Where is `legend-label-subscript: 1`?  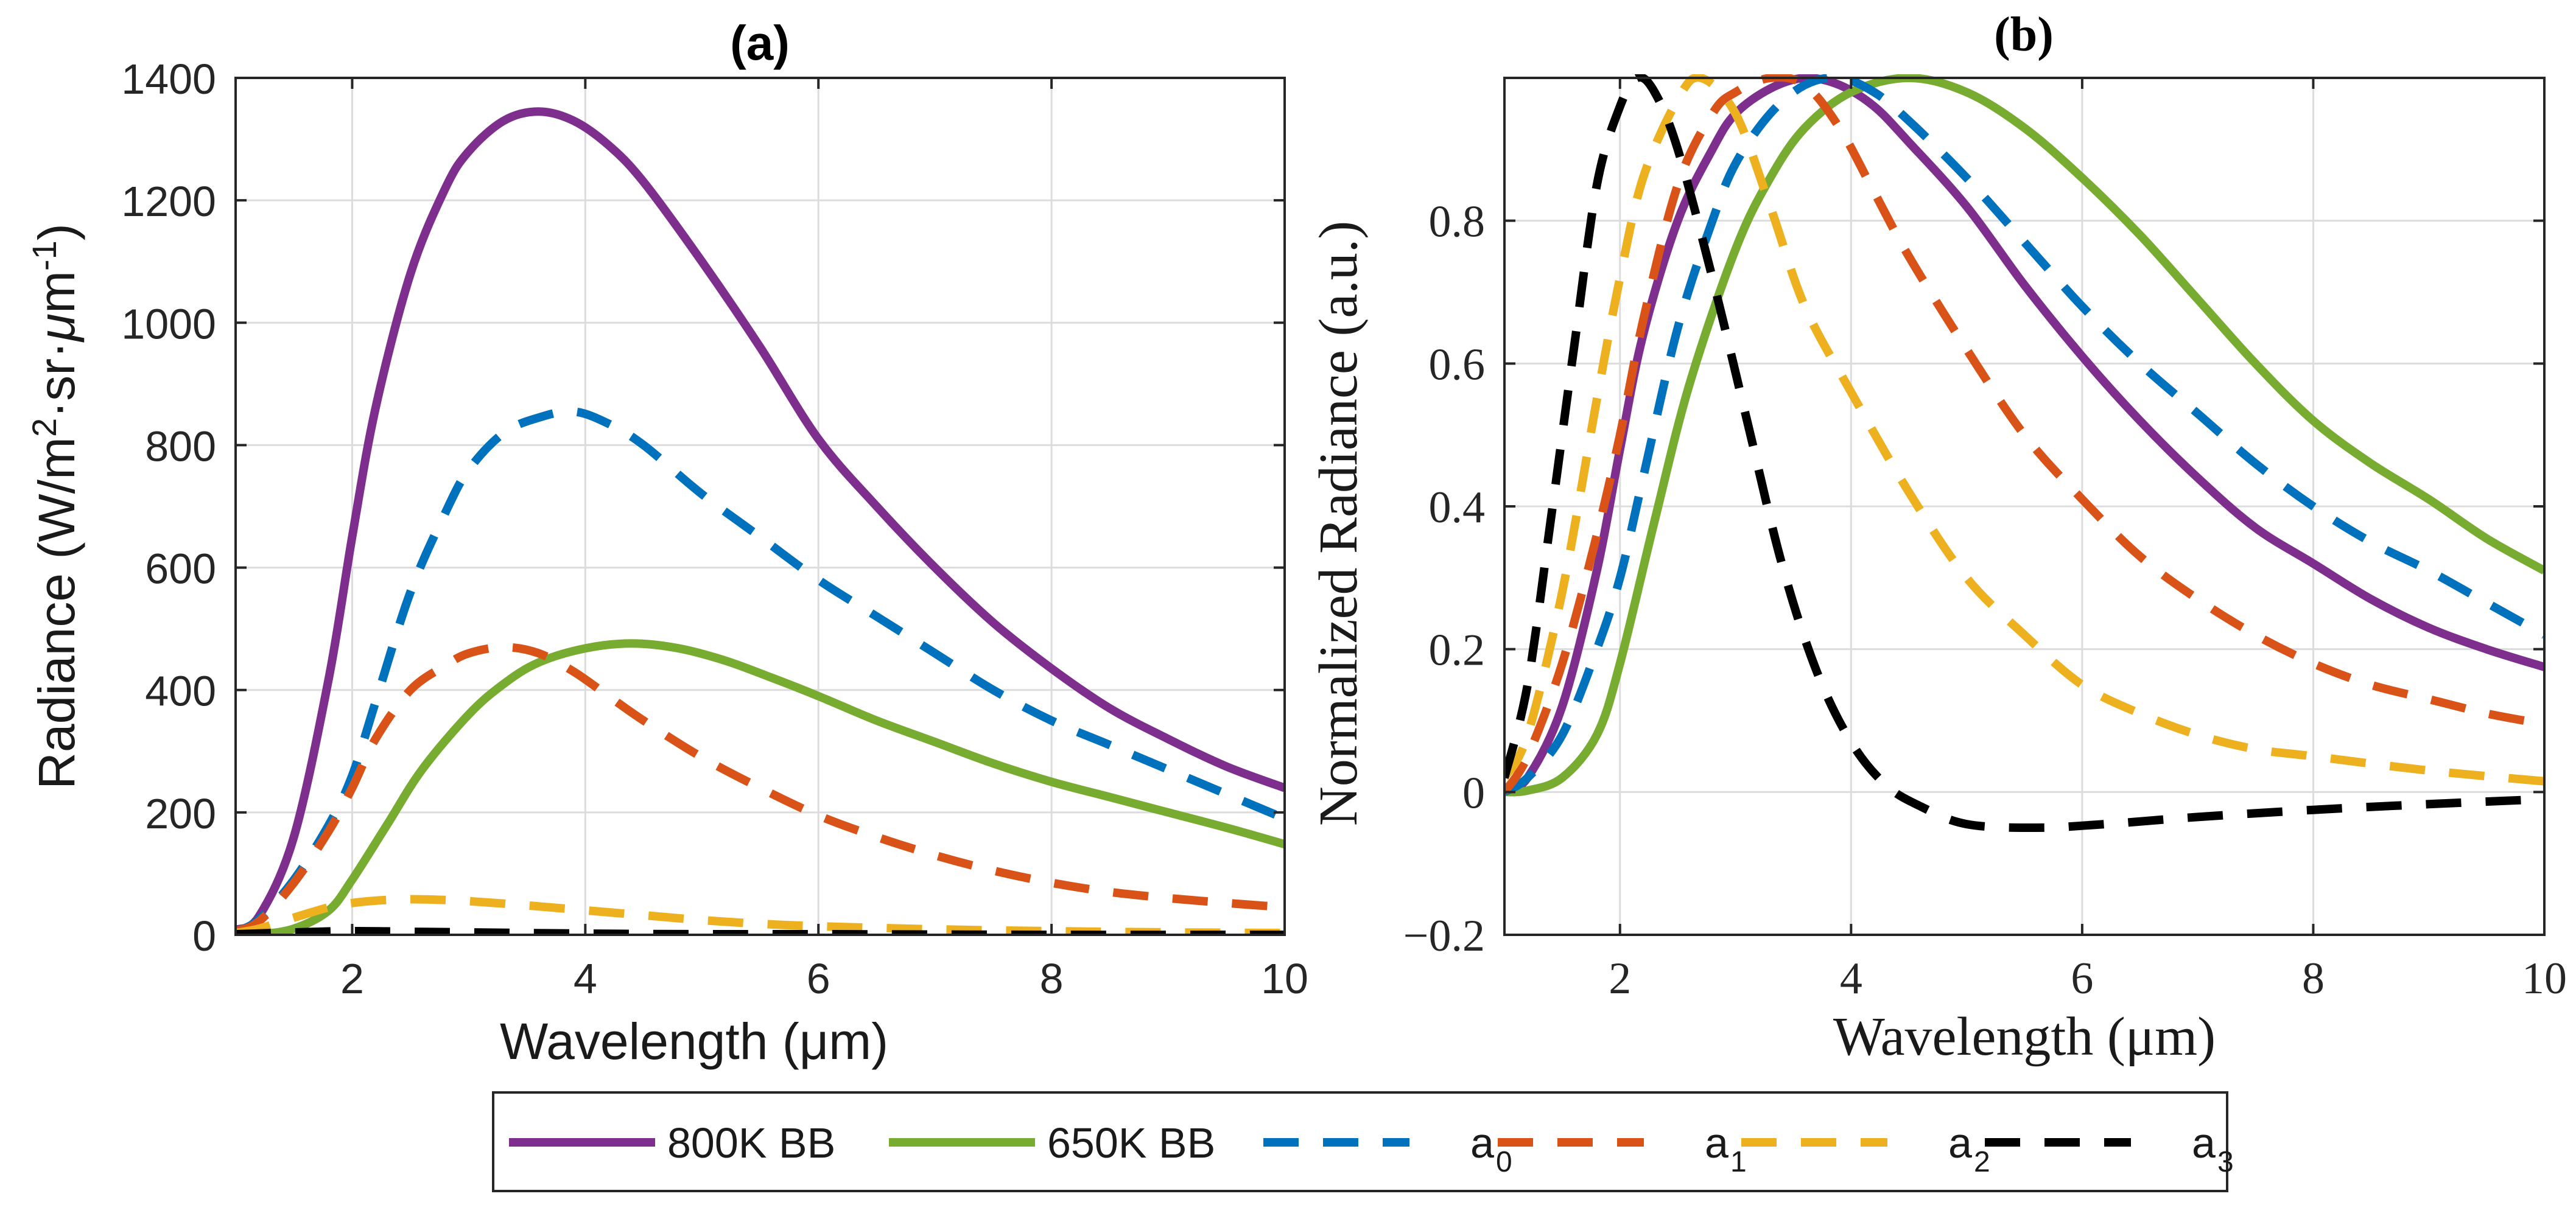
legend-label-subscript: 1 is located at coordinates (1738, 1162).